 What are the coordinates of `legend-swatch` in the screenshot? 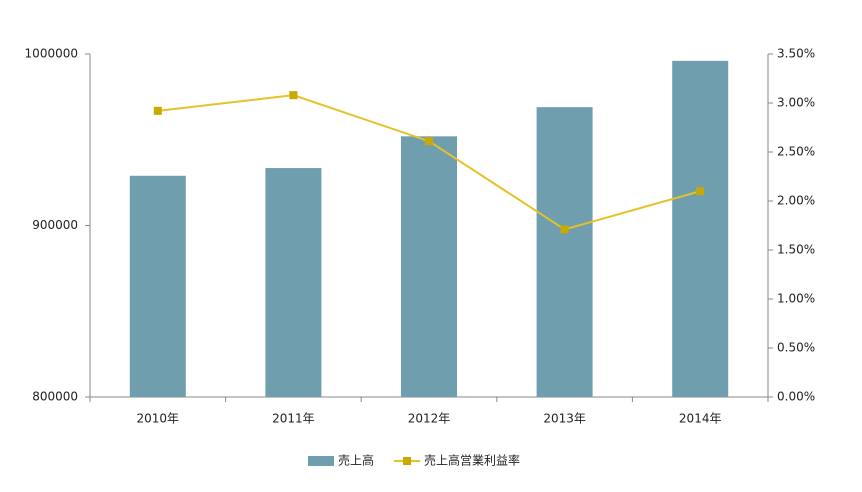 It's located at (321, 461).